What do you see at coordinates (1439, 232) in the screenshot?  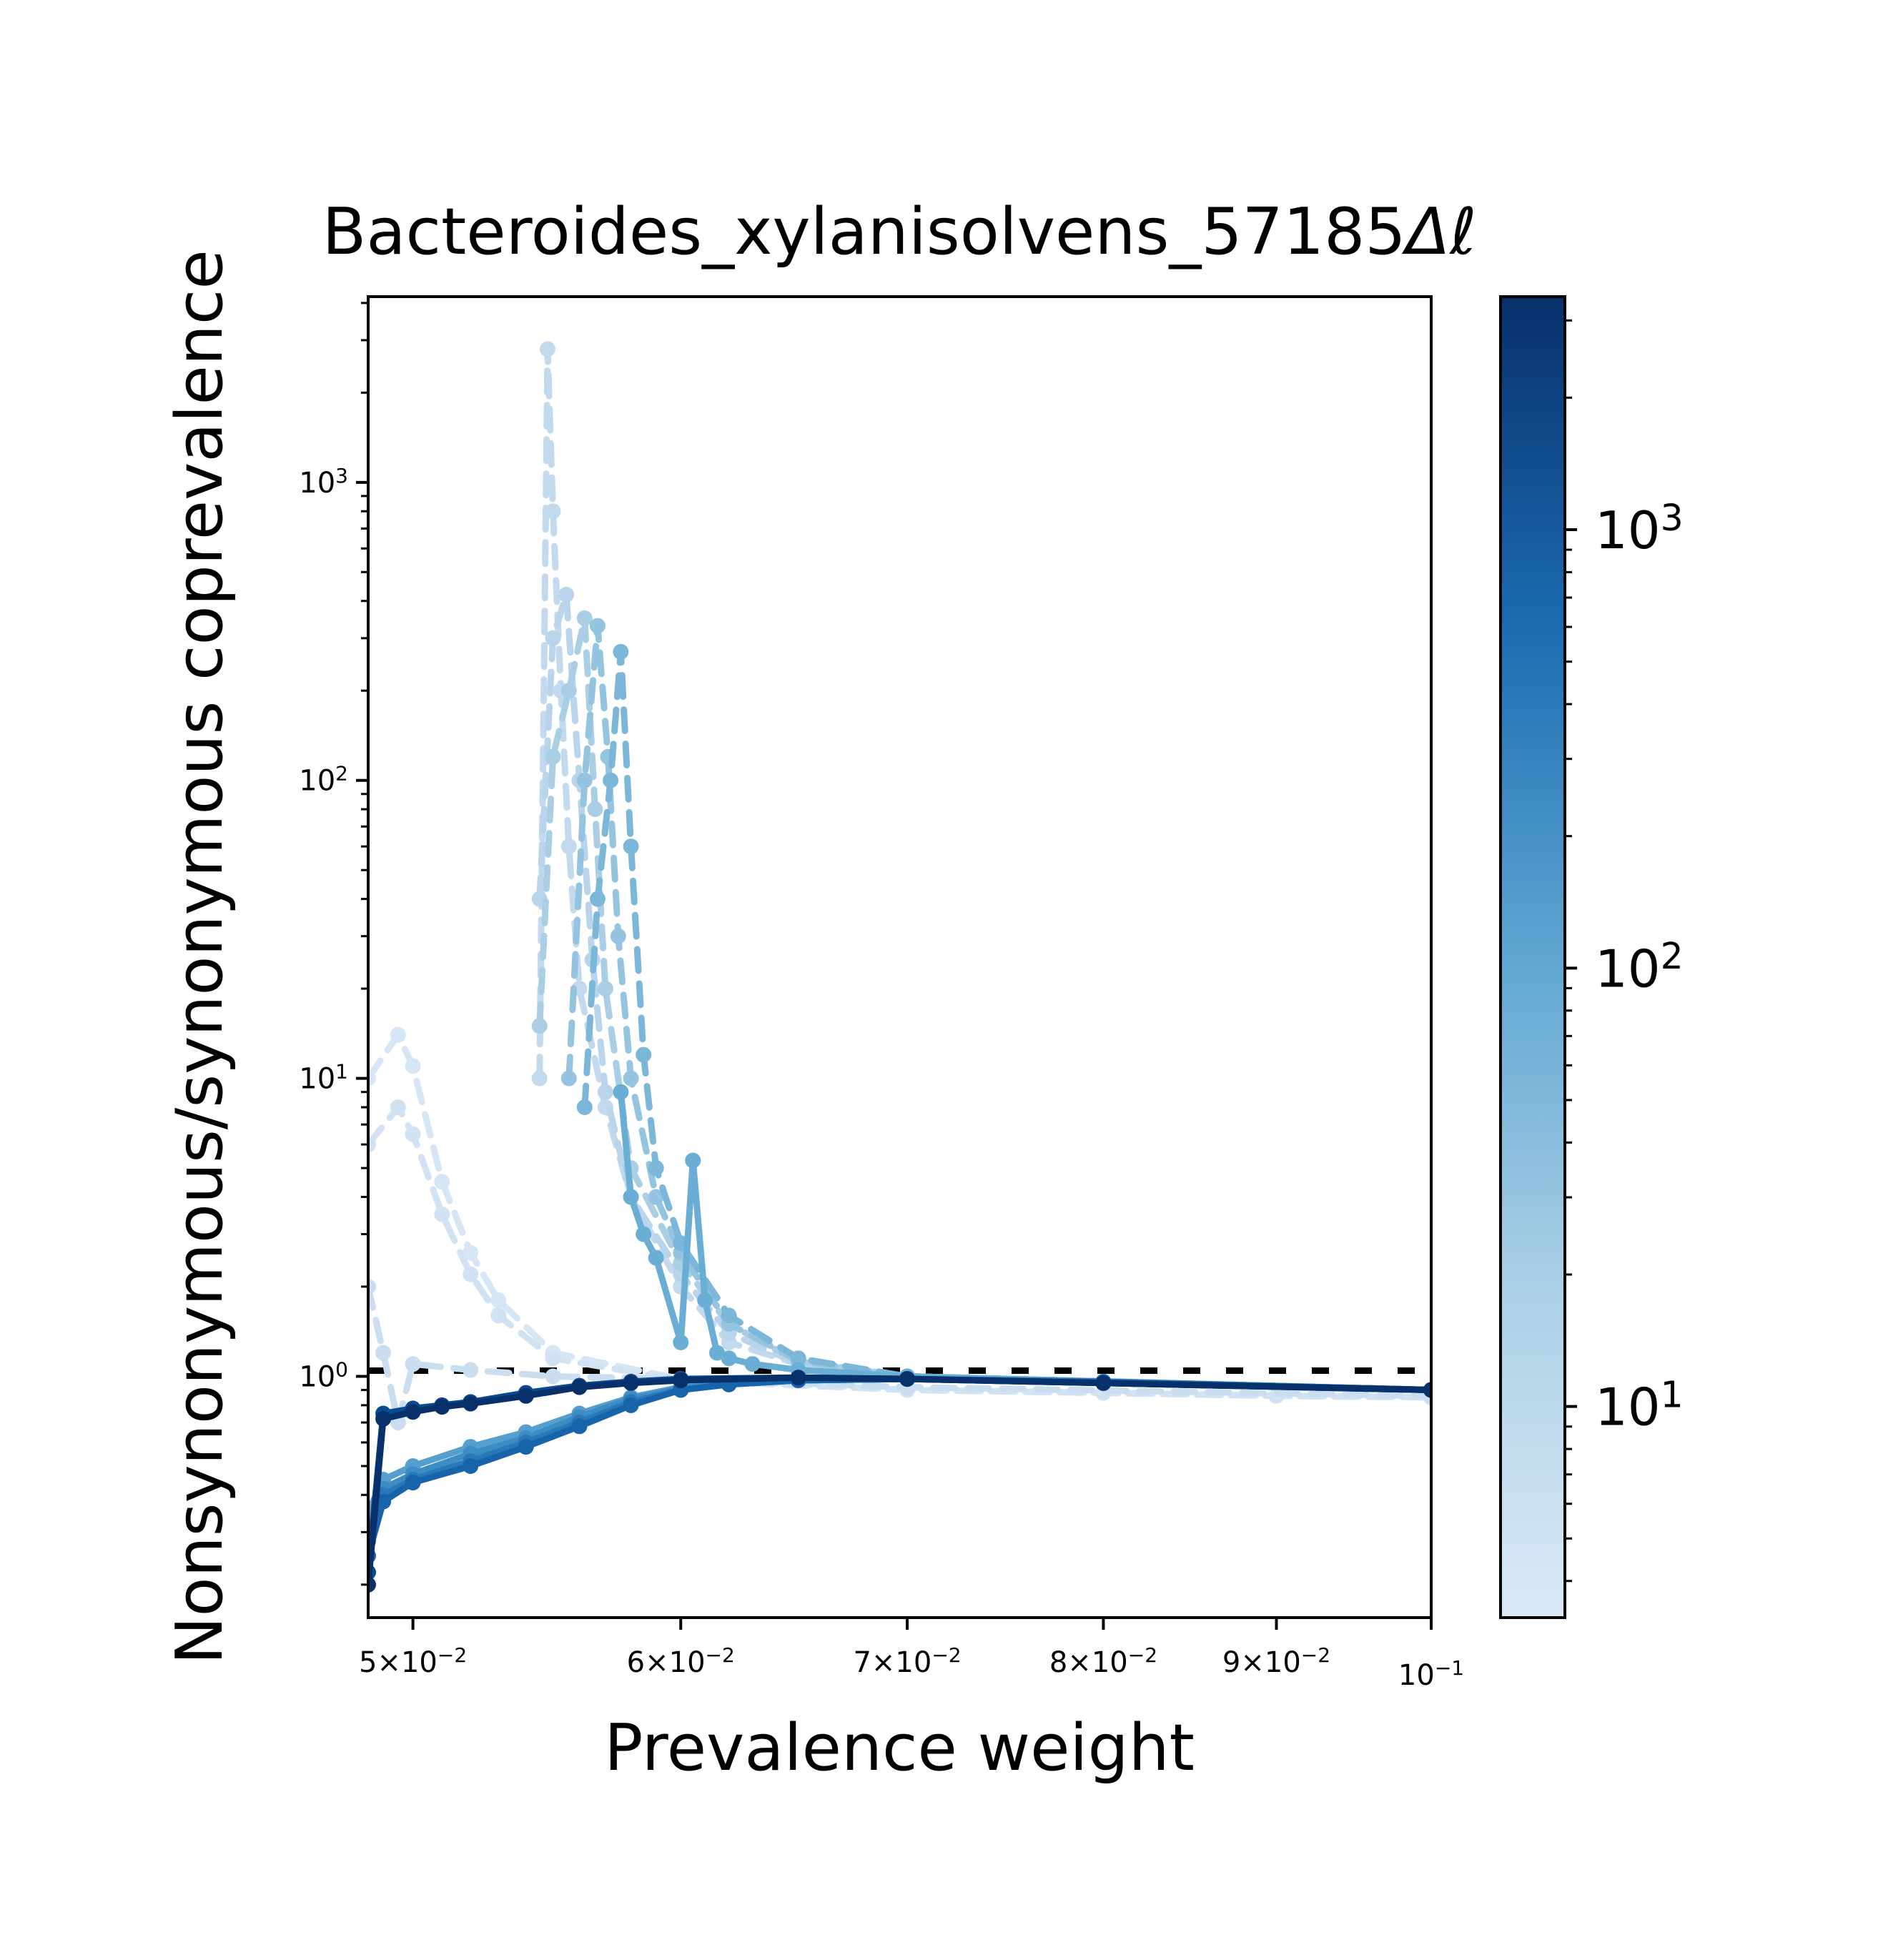 I see `colorbar-label: Δℓ` at bounding box center [1439, 232].